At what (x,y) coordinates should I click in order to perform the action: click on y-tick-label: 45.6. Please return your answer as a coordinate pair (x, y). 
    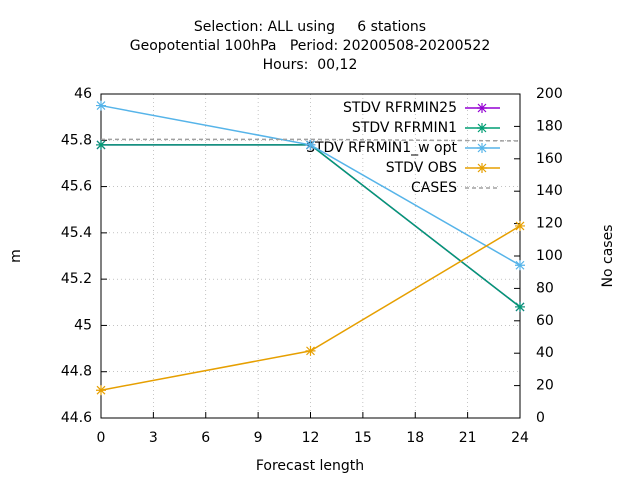
    Looking at the image, I should click on (76, 187).